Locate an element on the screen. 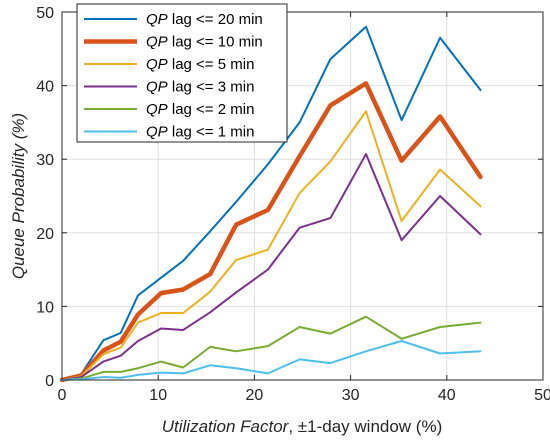  y-tick-label: 10 is located at coordinates (45, 307).